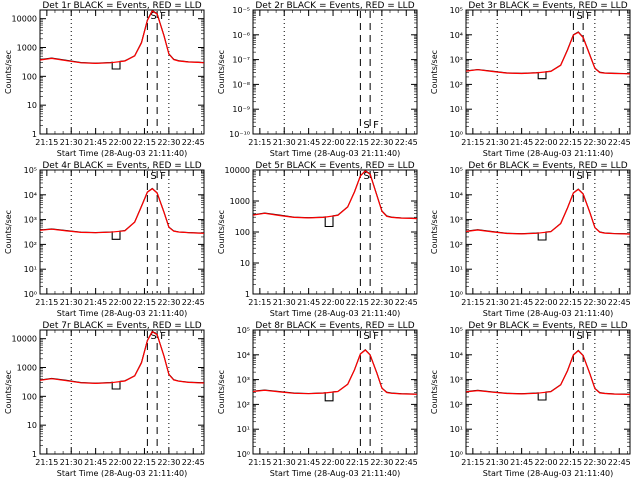 Image resolution: width=640 pixels, height=480 pixels. What do you see at coordinates (241, 84) in the screenshot?
I see `y-tick-label: 10⁻⁸` at bounding box center [241, 84].